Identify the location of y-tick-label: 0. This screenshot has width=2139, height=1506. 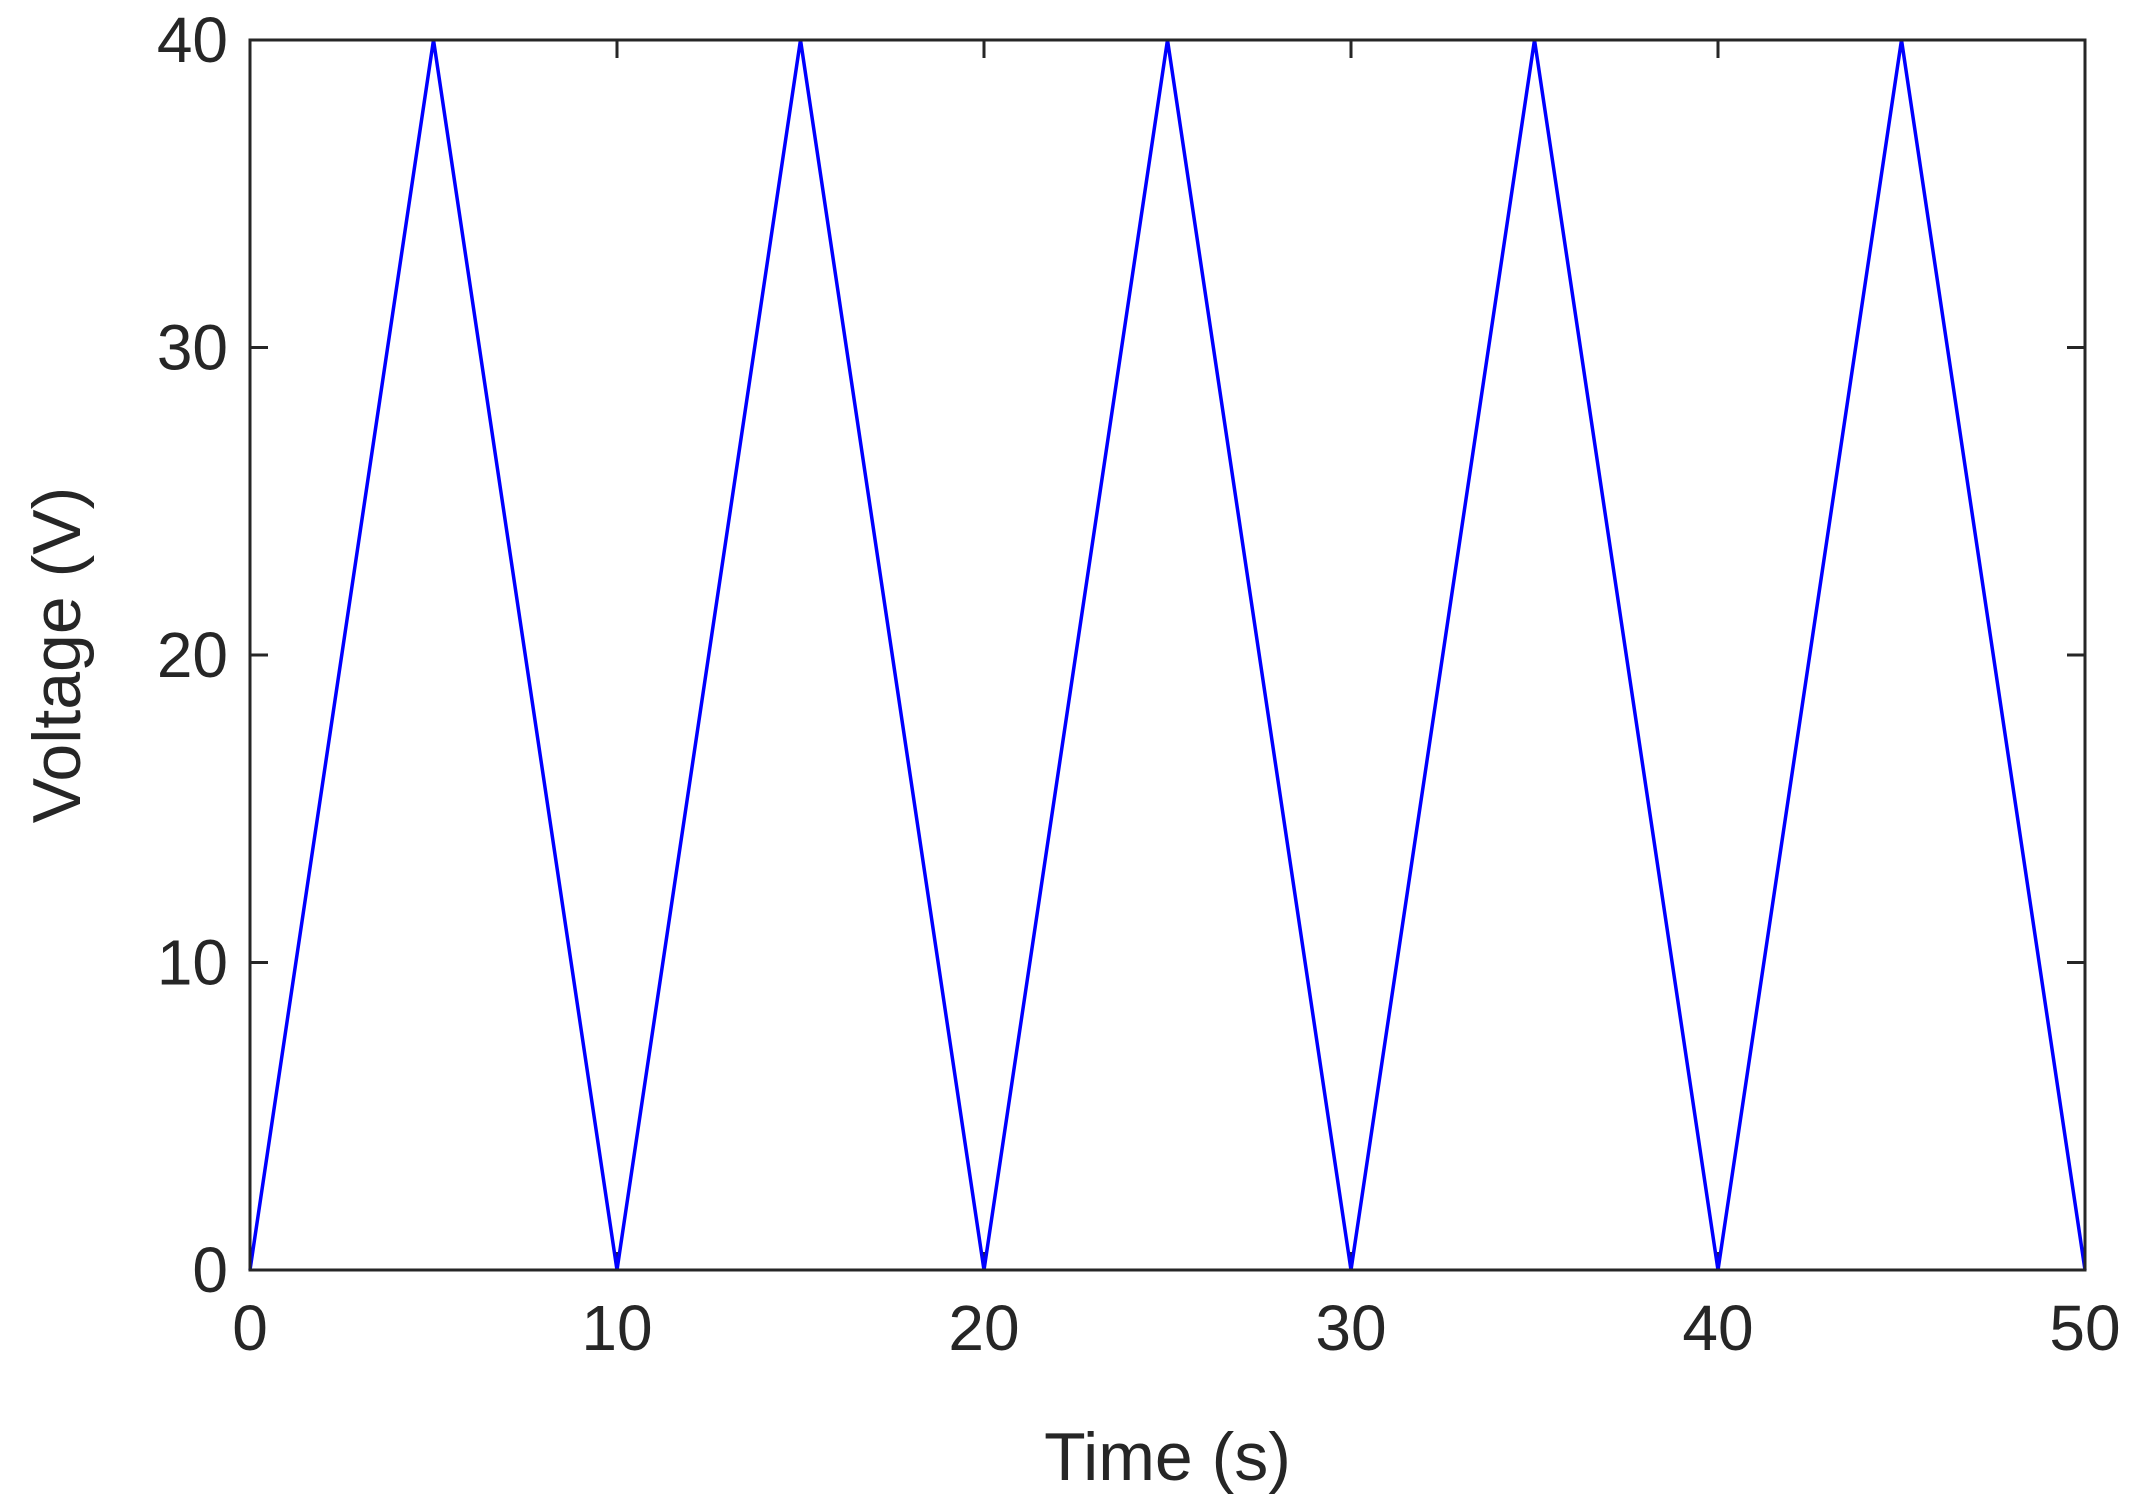
(210, 1270).